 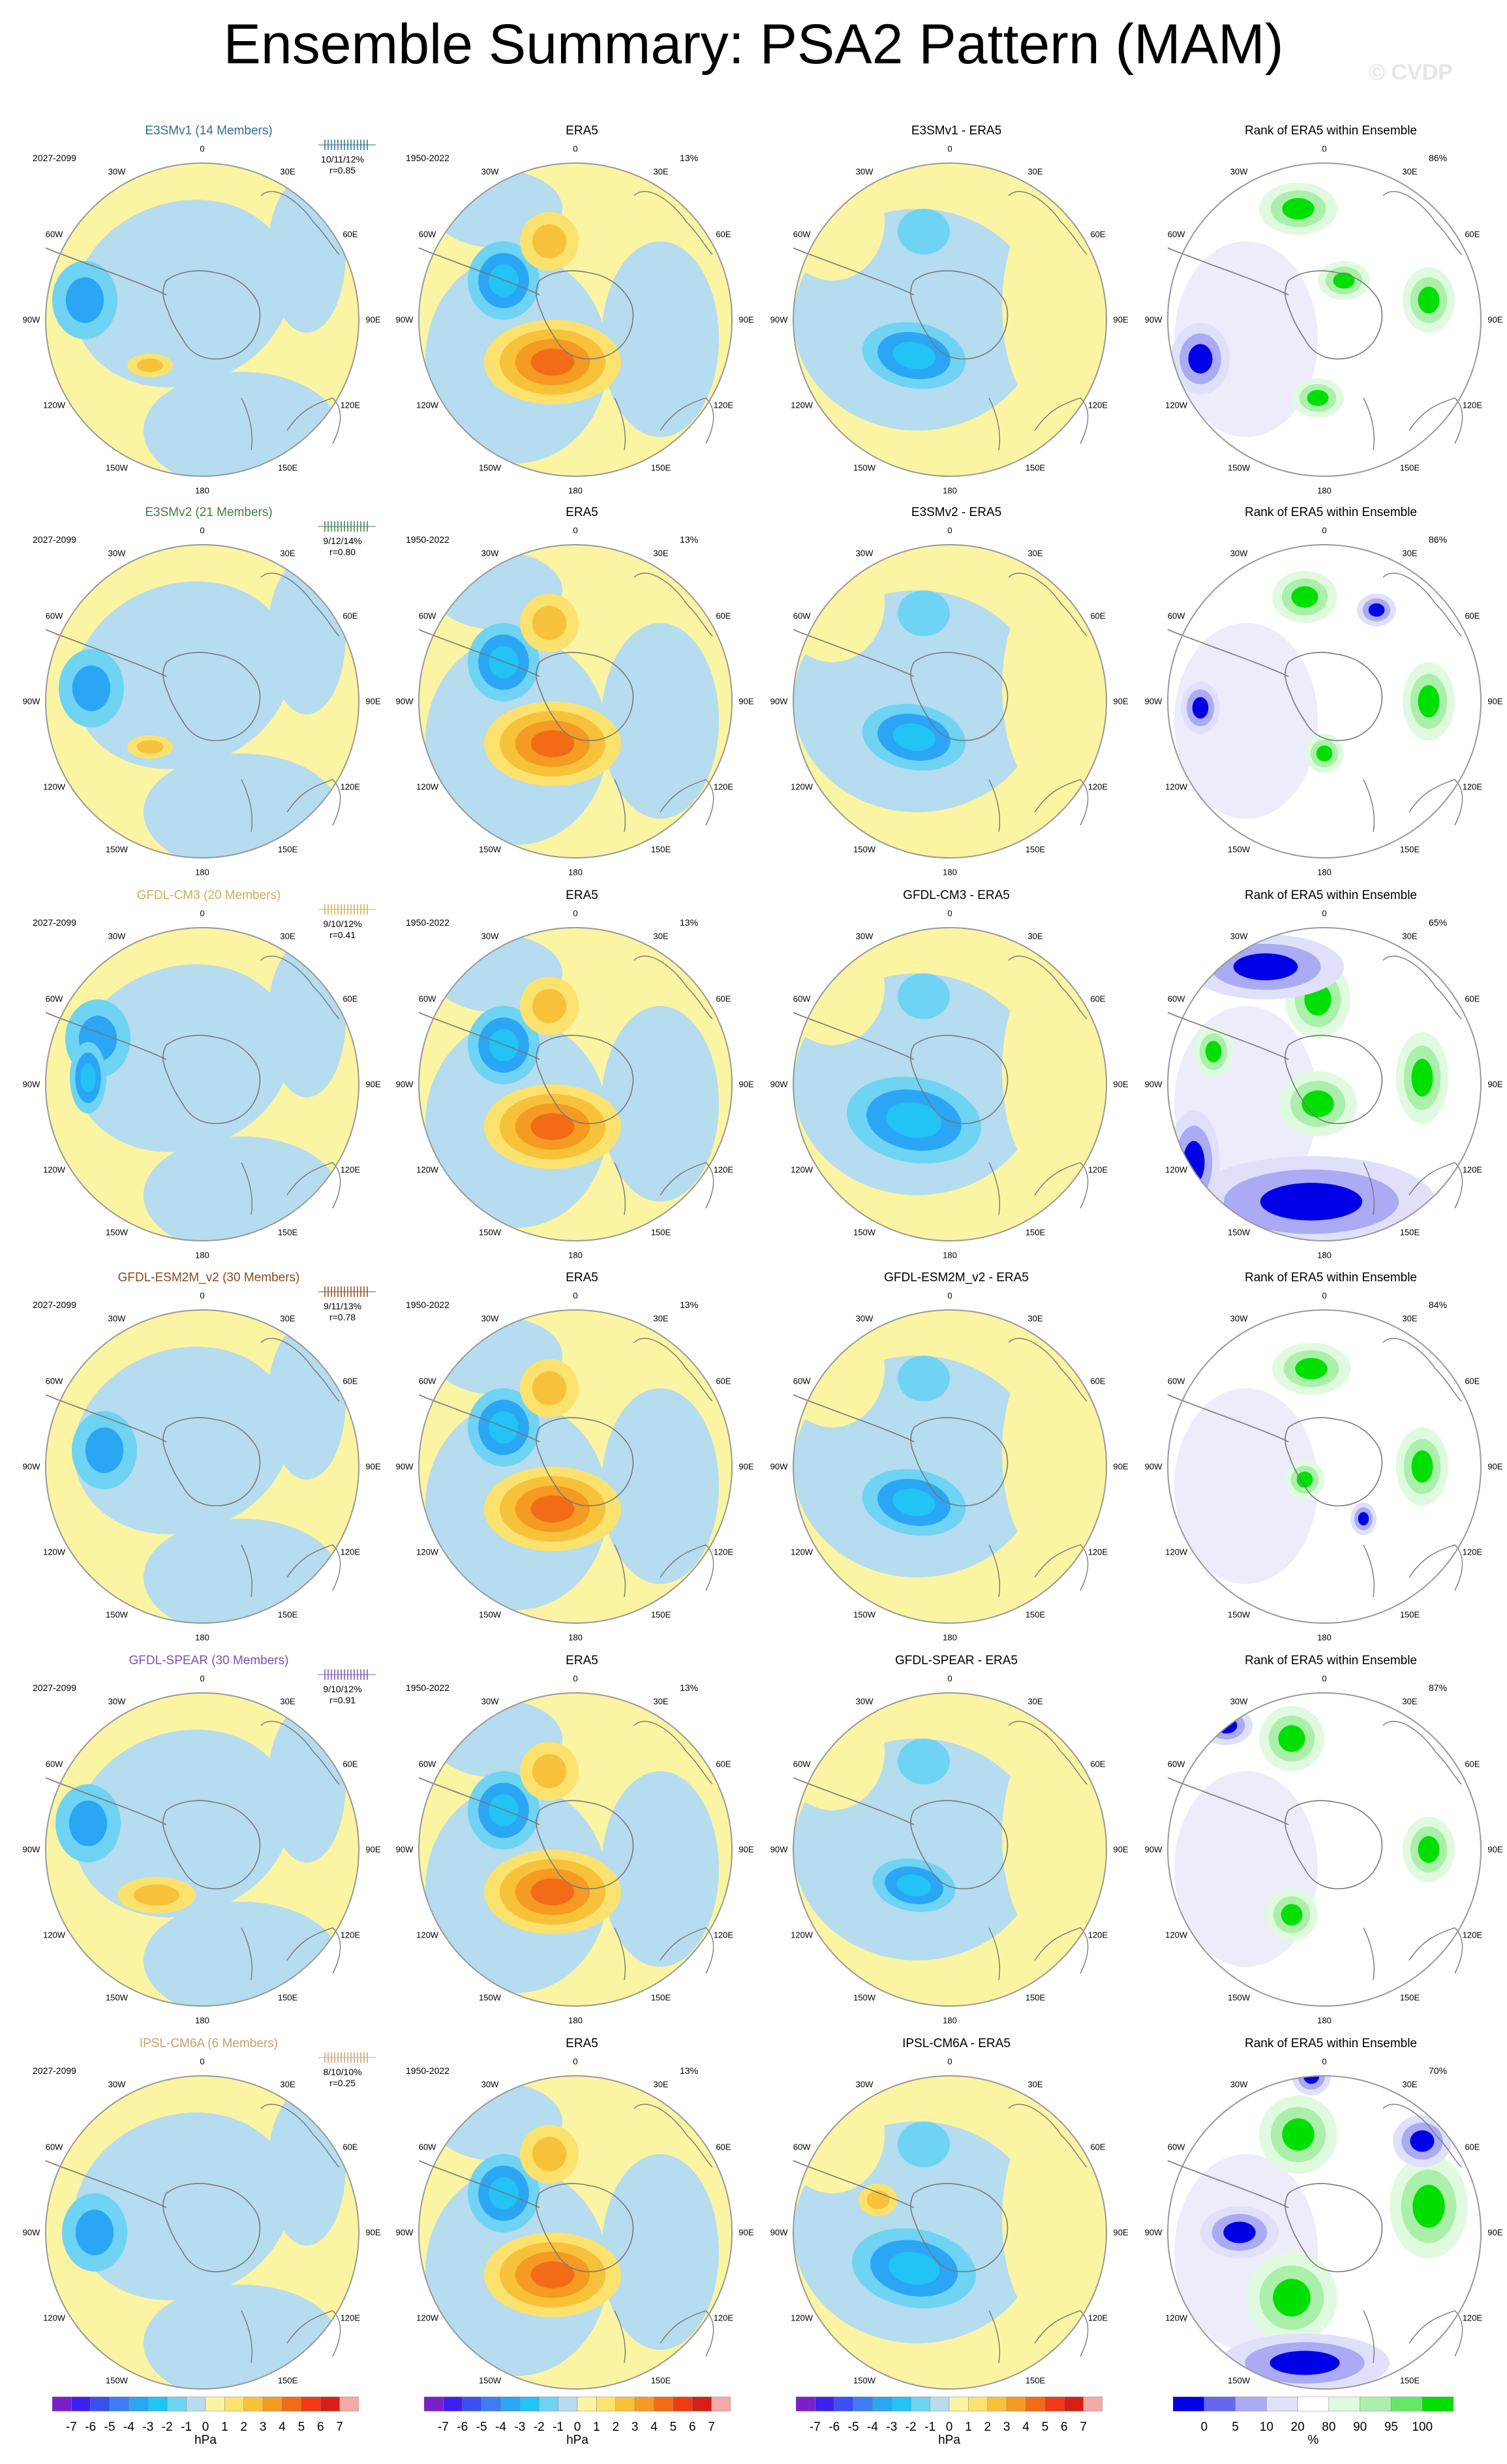 What do you see at coordinates (209, 512) in the screenshot?
I see `model-title: E3SMv2 (21 Members)` at bounding box center [209, 512].